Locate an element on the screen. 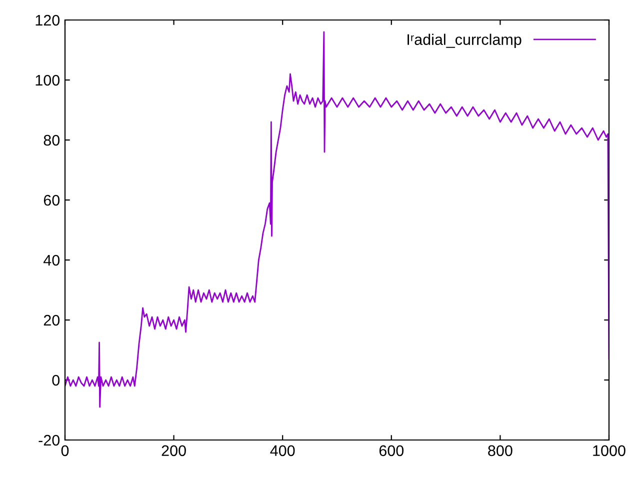 This screenshot has width=640, height=480. y-tick-label: 20 is located at coordinates (52, 320).